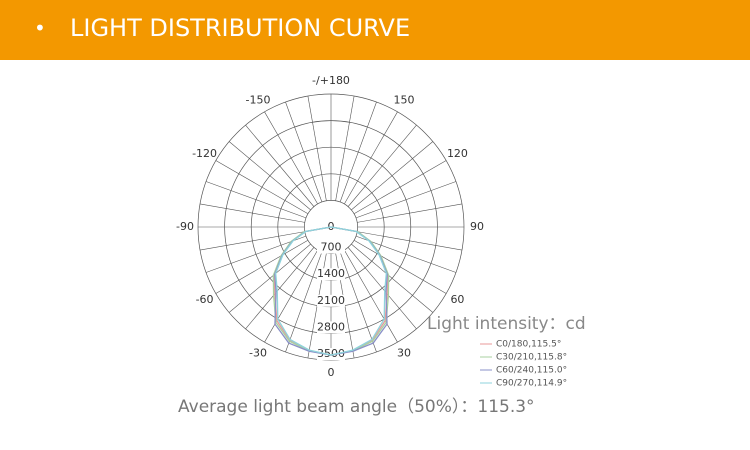 The width and height of the screenshot is (750, 450). I want to click on r-tick-label: 2100, so click(331, 300).